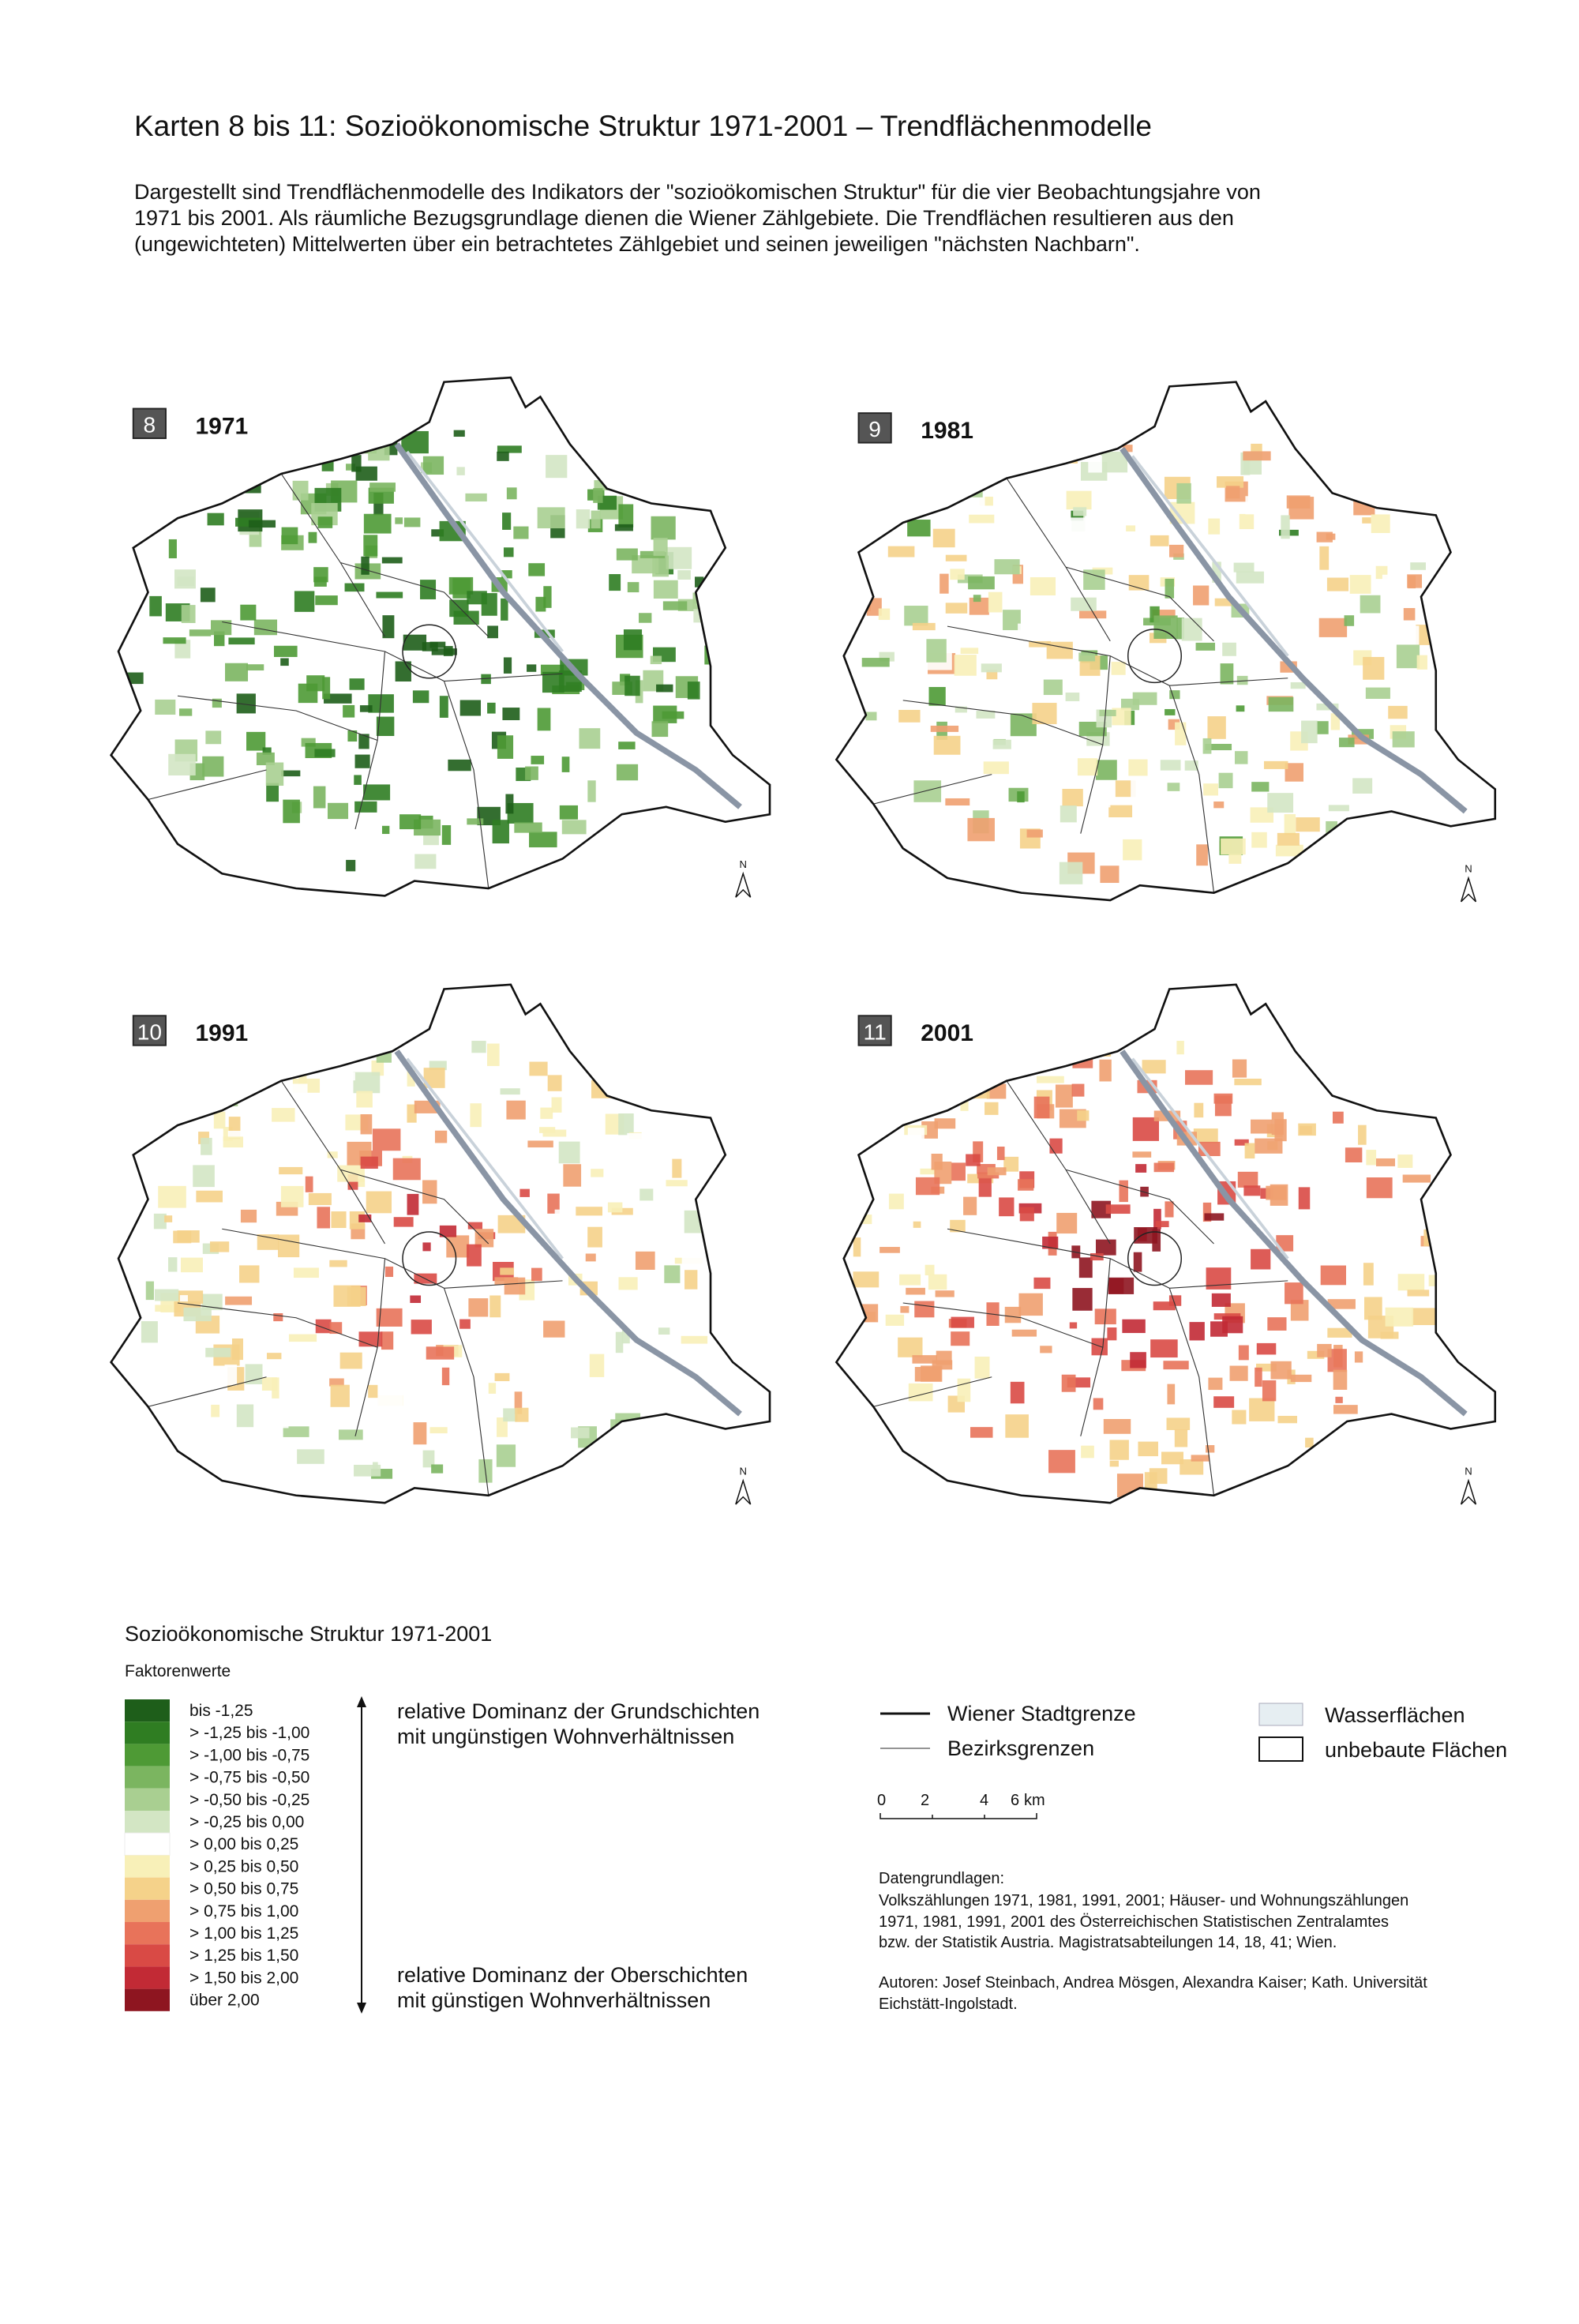 The height and width of the screenshot is (2324, 1579). I want to click on danube, so click(1294, 1233).